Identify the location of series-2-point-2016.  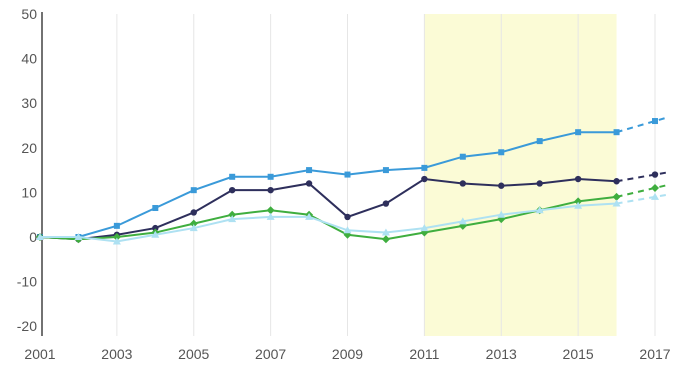
(616, 181).